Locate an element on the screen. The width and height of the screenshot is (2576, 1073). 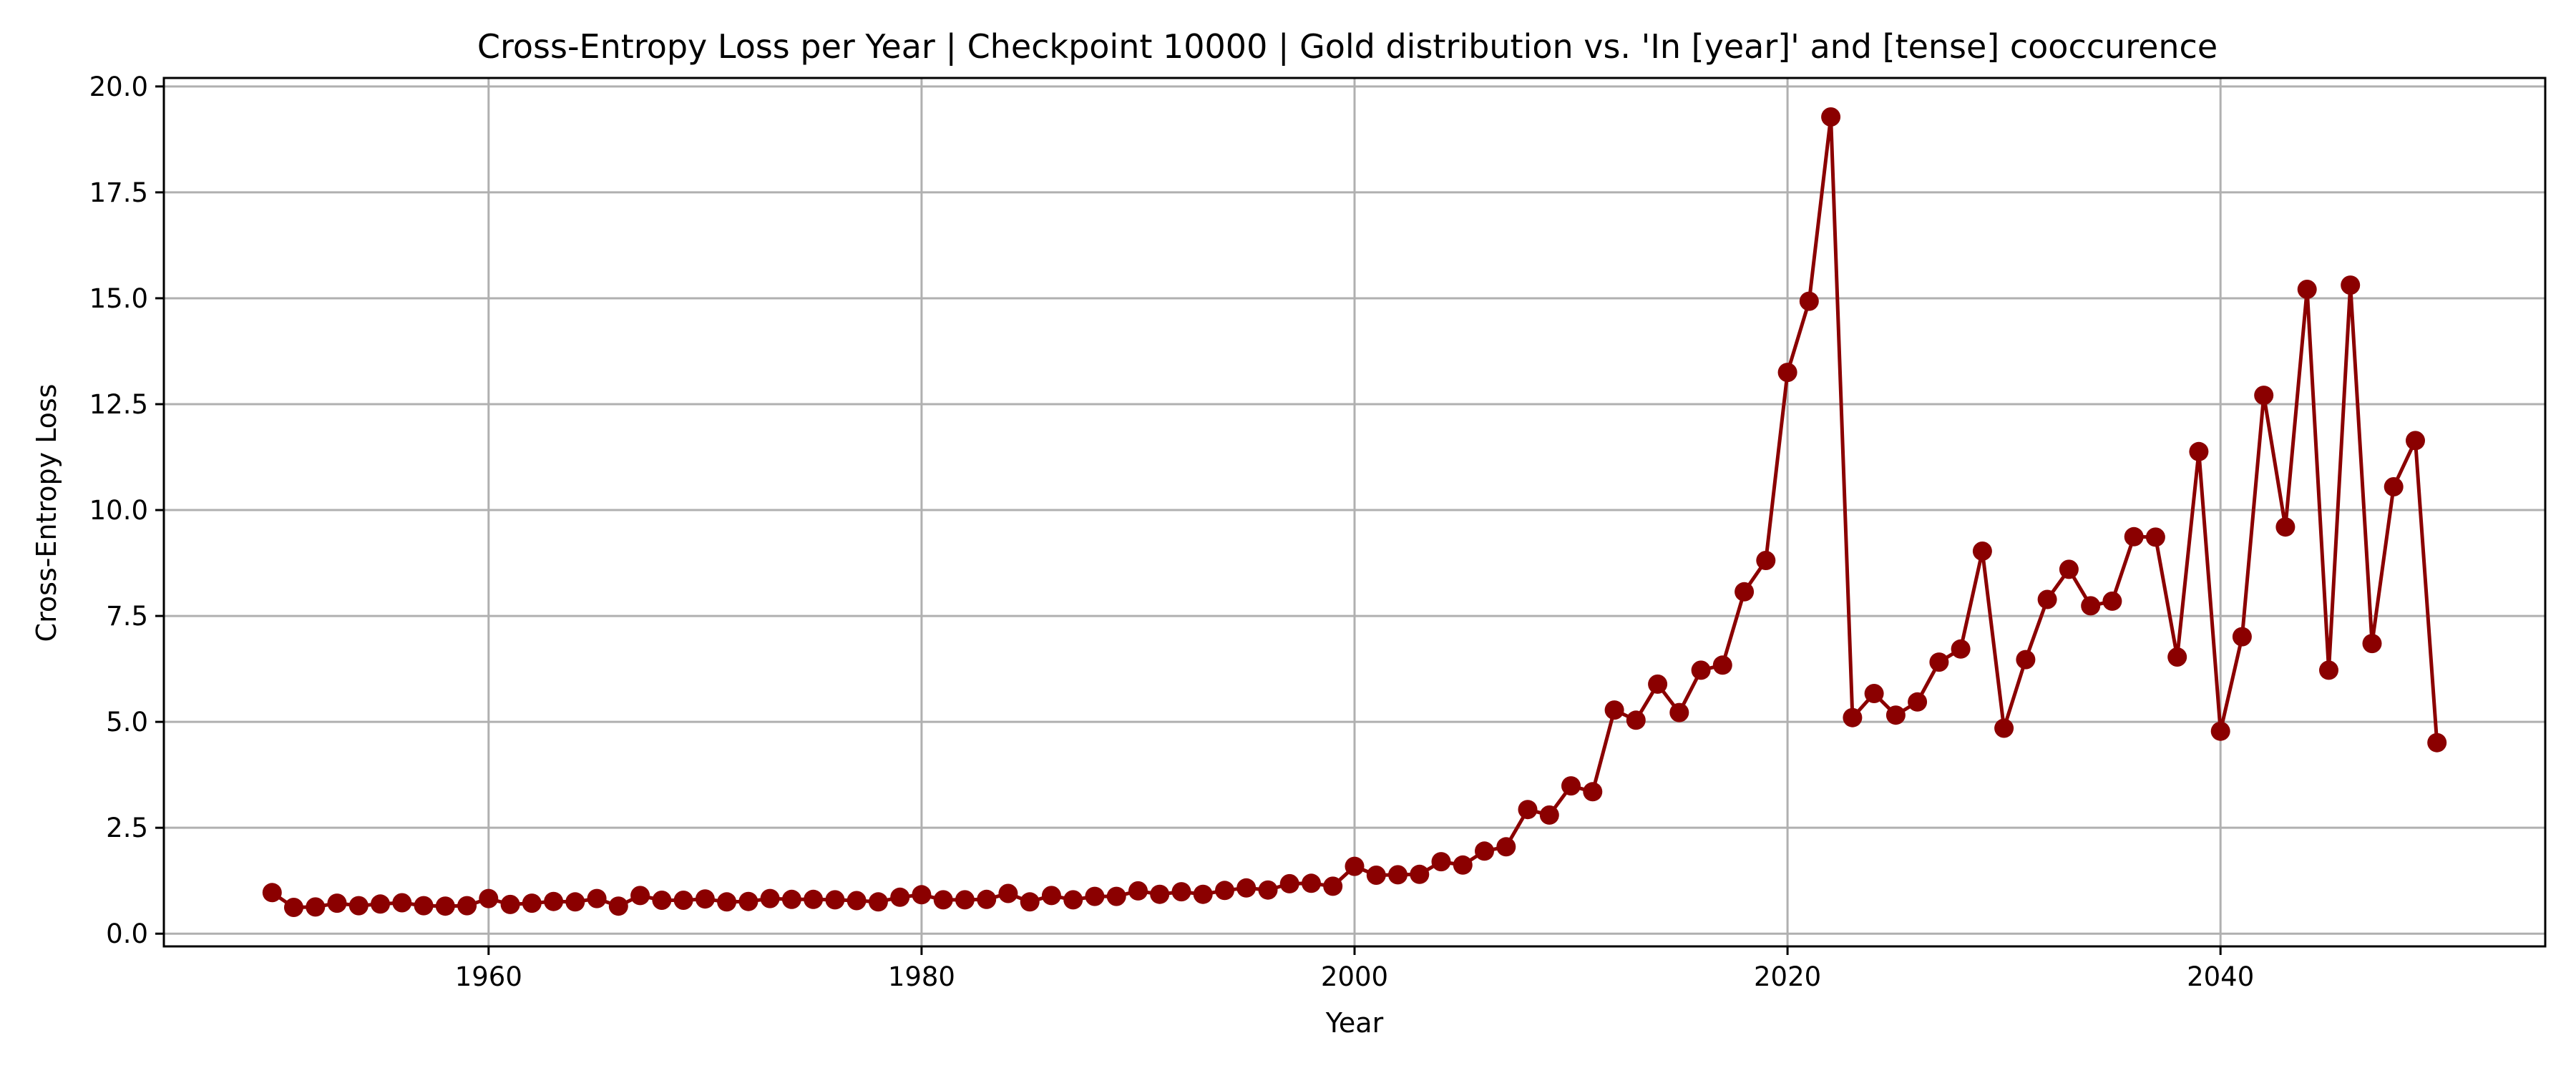
y-tick-label: 2.5 is located at coordinates (127, 828).